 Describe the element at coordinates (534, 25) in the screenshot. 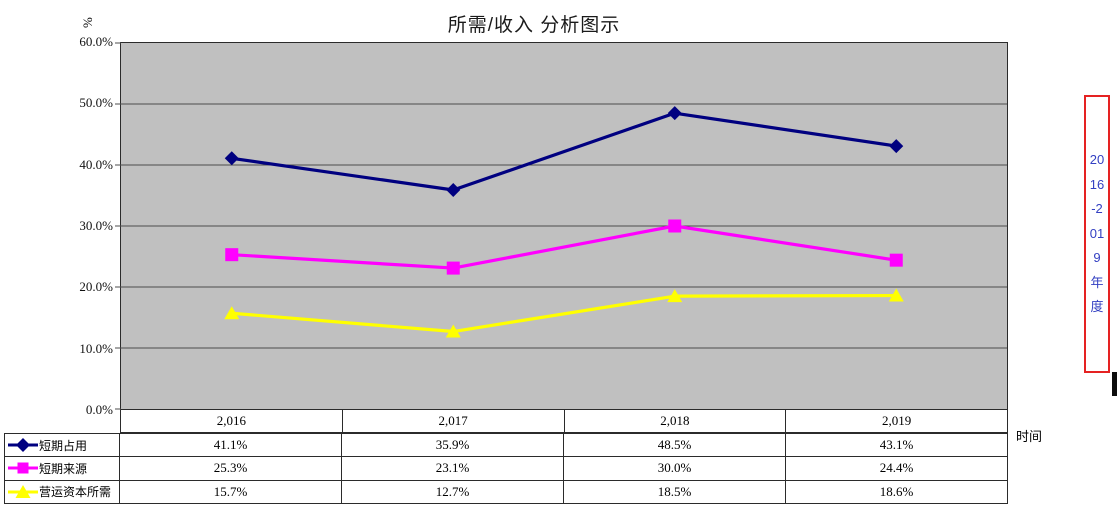

I see `chart-title: 所需/收入 分析图示` at that location.